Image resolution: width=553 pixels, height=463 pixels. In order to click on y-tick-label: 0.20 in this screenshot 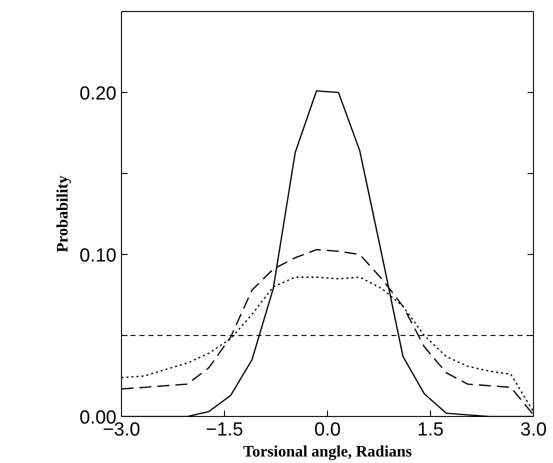, I will do `click(98, 94)`.